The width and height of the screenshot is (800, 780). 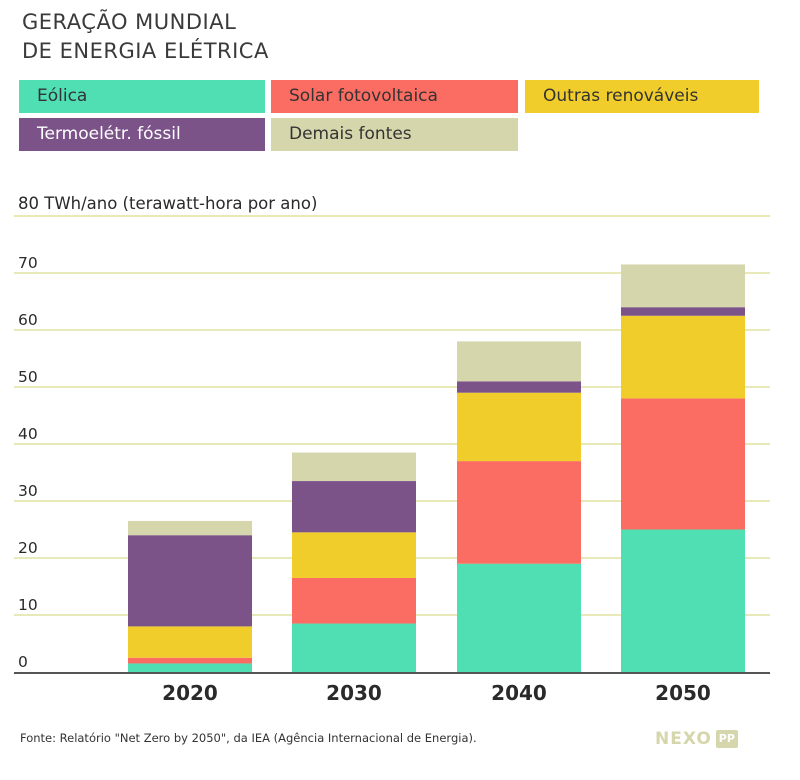 What do you see at coordinates (683, 693) in the screenshot?
I see `x-tick-2050: 2050` at bounding box center [683, 693].